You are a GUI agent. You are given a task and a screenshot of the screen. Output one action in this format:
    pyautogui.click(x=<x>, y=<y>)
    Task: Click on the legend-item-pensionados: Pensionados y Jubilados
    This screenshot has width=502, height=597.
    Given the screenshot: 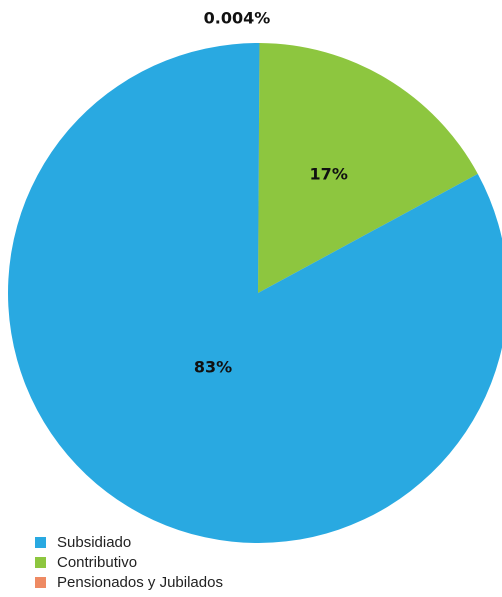 What is the action you would take?
    pyautogui.click(x=129, y=582)
    